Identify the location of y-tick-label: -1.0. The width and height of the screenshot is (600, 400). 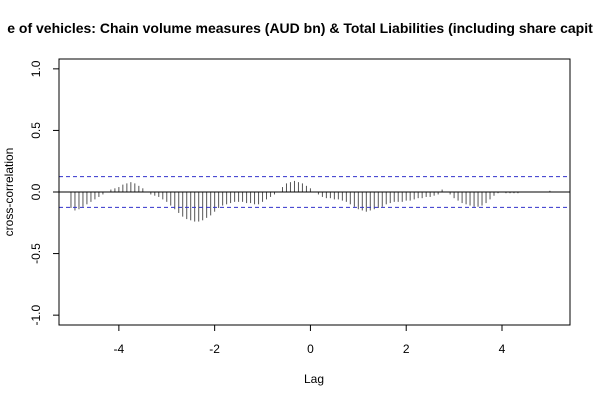
(36, 314).